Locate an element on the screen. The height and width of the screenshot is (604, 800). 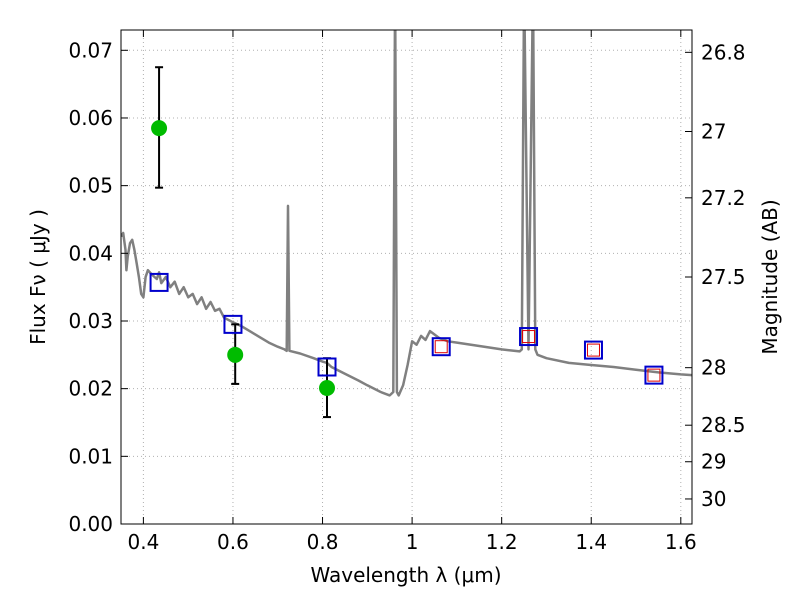
x-axis-title: Wavelength λ (μm) is located at coordinates (405, 575).